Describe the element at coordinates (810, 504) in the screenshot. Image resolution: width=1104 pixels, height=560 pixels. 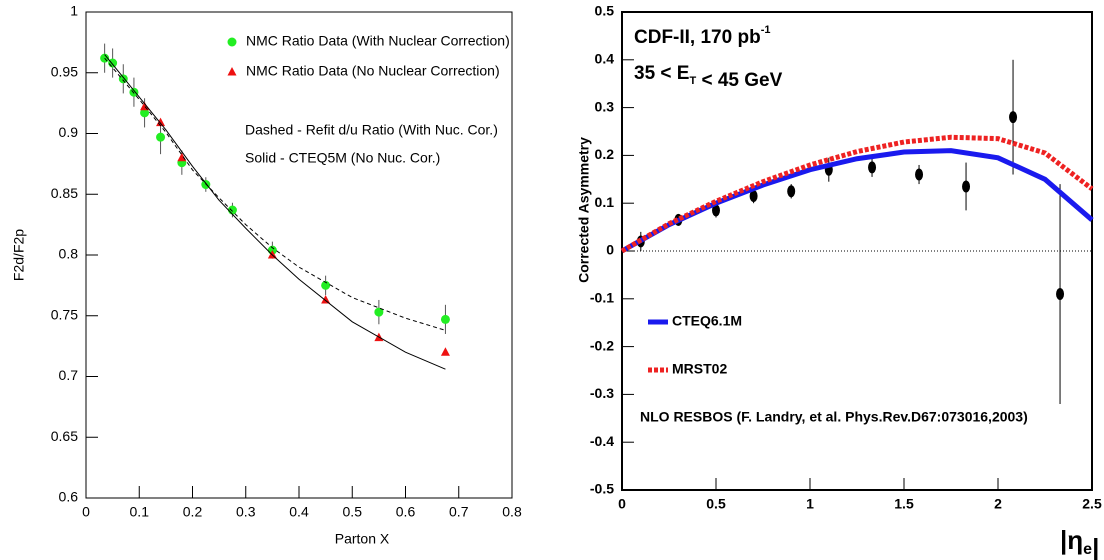
I see `x-tick-label: 1` at that location.